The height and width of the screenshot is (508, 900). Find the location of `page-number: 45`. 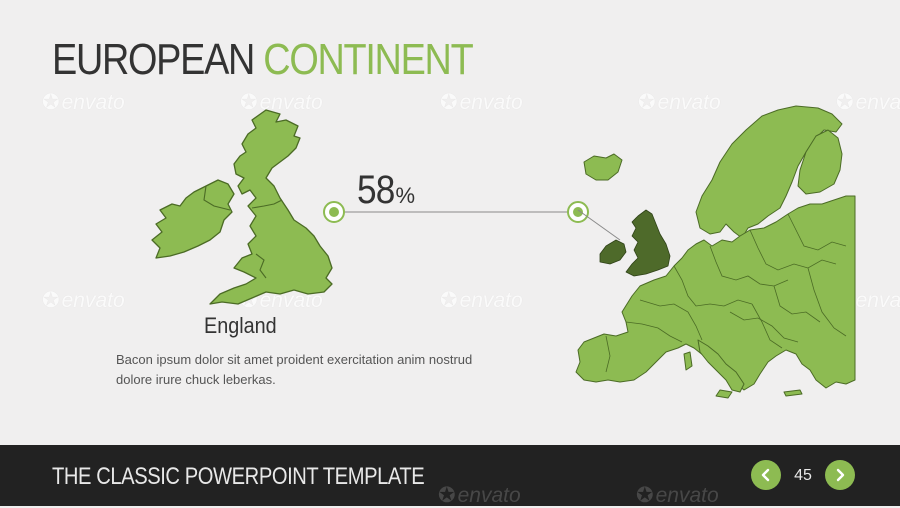

page-number: 45 is located at coordinates (803, 475).